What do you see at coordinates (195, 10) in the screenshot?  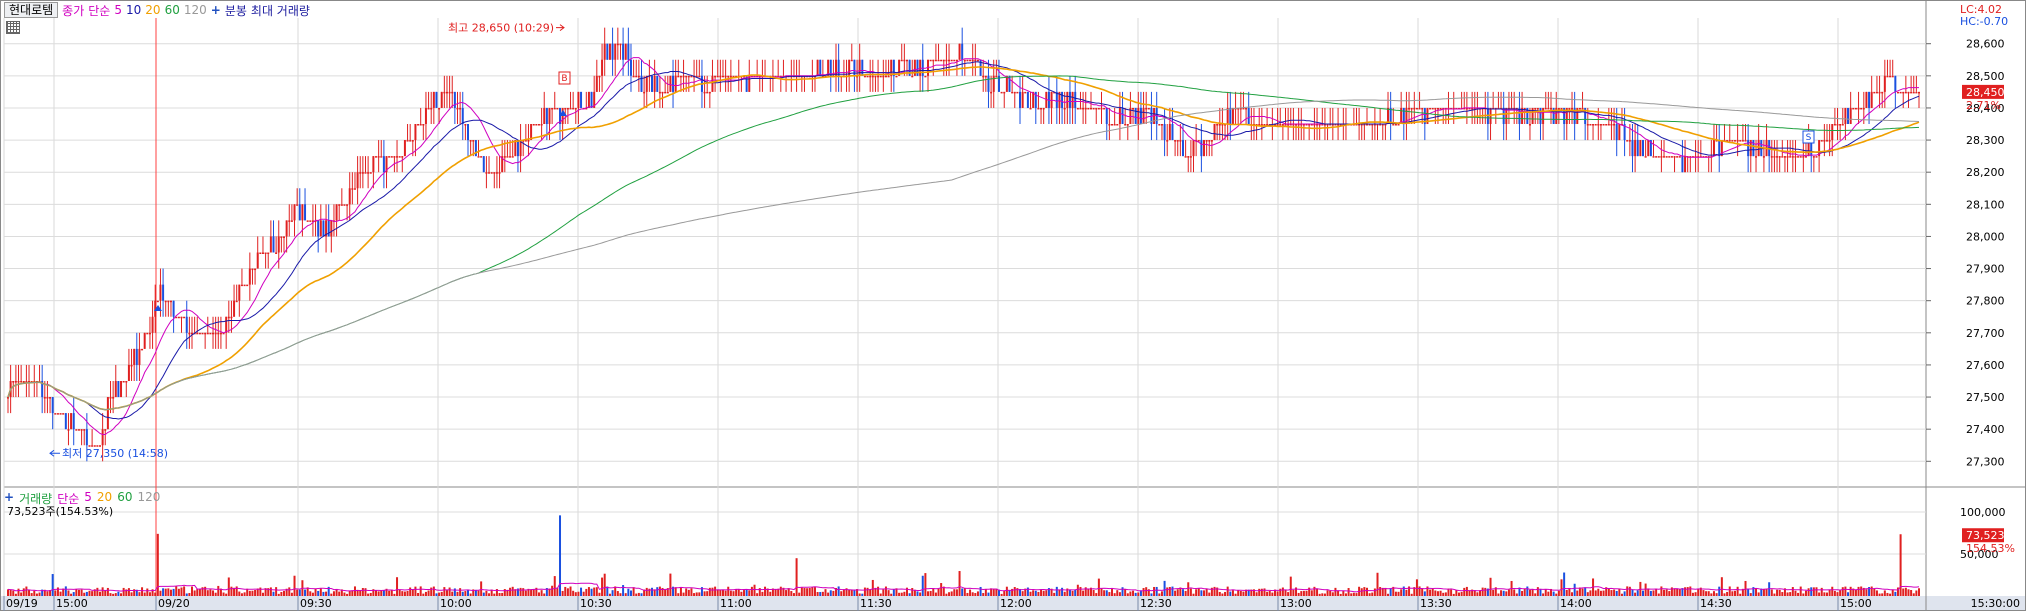 I see `ma-period-120: 120` at bounding box center [195, 10].